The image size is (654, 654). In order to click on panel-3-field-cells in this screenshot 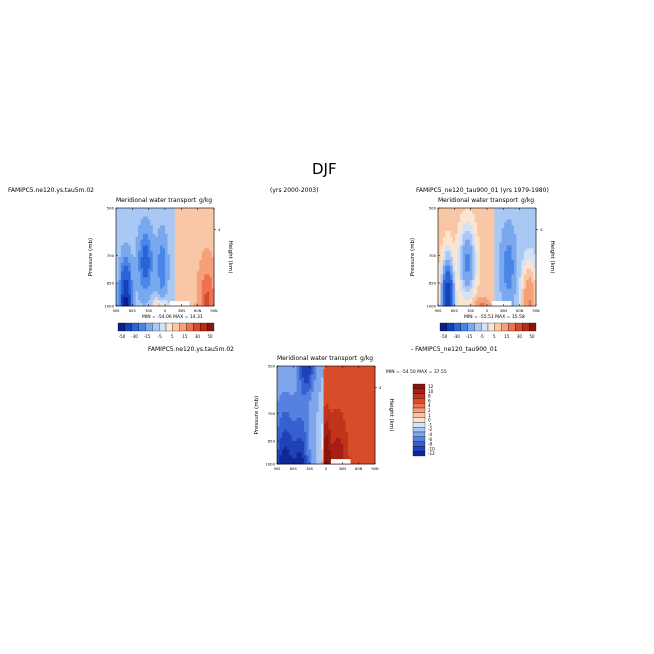, I will do `click(326, 415)`.